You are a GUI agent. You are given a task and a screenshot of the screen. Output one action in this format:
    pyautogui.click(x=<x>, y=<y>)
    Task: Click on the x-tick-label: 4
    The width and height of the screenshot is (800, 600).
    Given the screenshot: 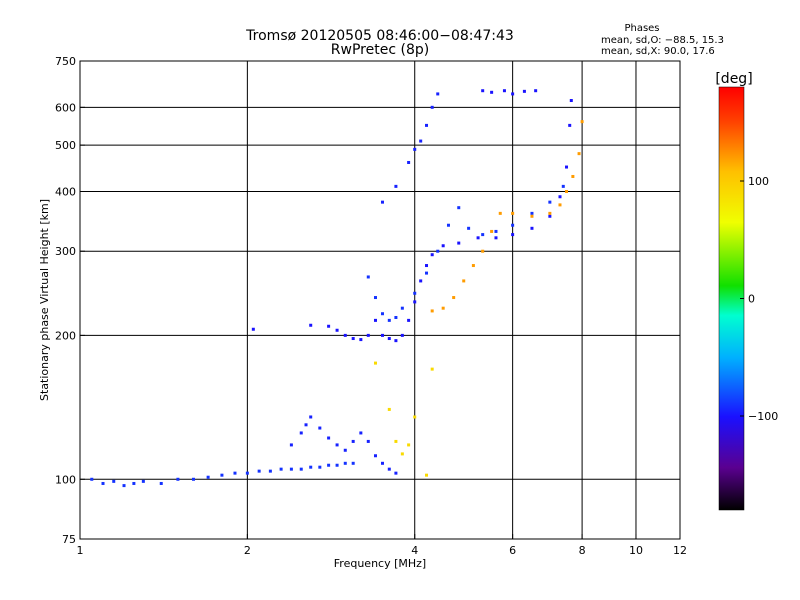 What is the action you would take?
    pyautogui.click(x=414, y=550)
    